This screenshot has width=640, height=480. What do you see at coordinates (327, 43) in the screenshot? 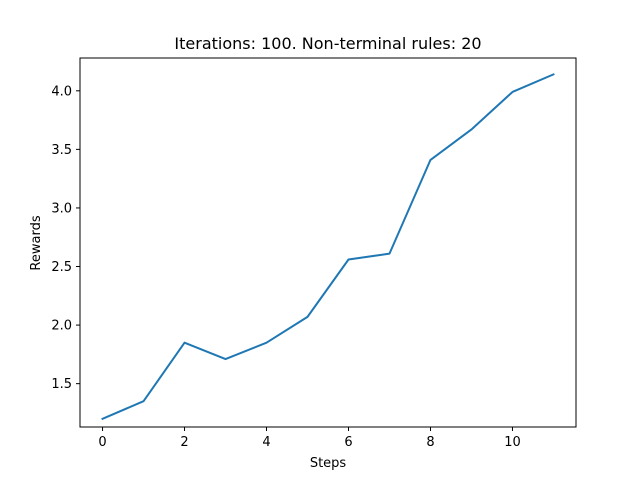
I see `chart-title: Iterations: 100. Non-terminal rules: 20` at bounding box center [327, 43].